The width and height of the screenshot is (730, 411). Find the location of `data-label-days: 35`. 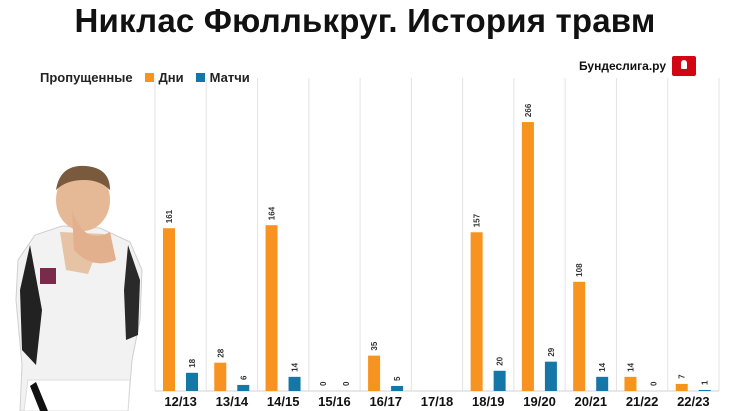

data-label-days: 35 is located at coordinates (374, 345).